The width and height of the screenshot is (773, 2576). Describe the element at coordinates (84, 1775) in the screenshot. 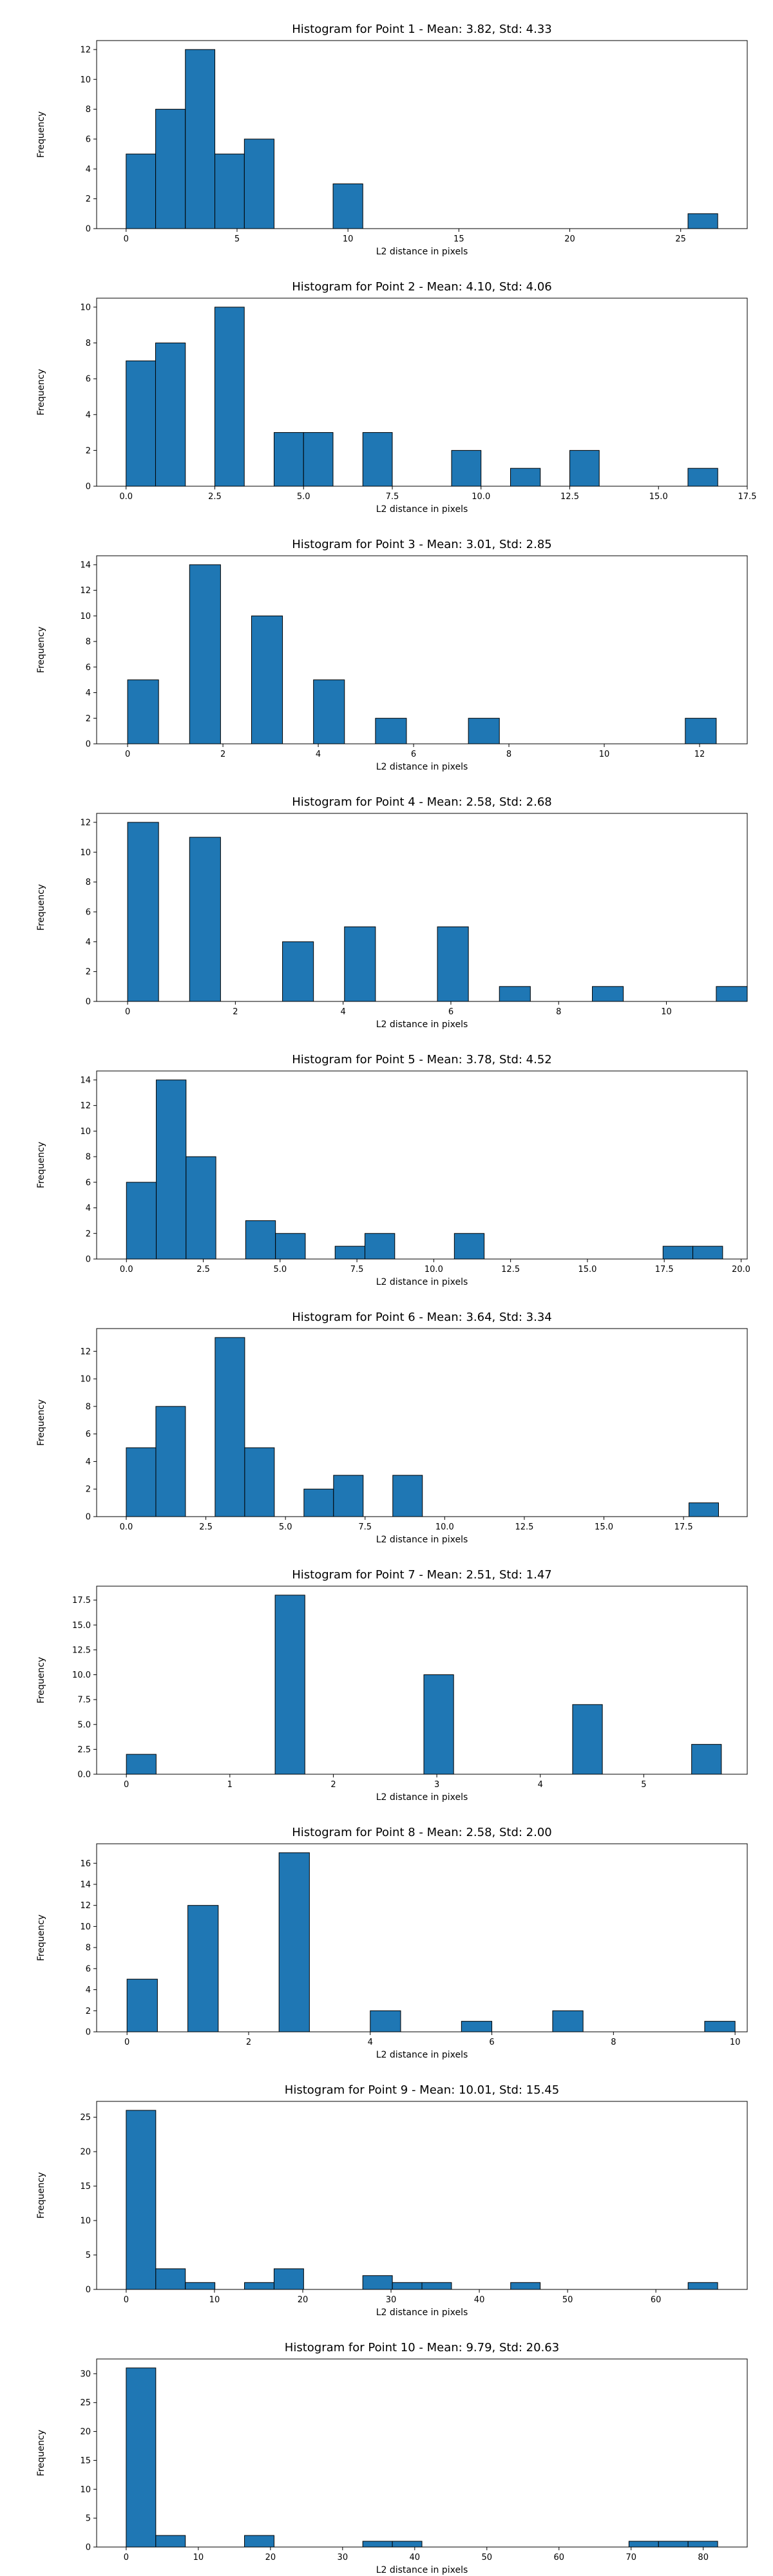

I see `y-tick-label: 0.0` at that location.